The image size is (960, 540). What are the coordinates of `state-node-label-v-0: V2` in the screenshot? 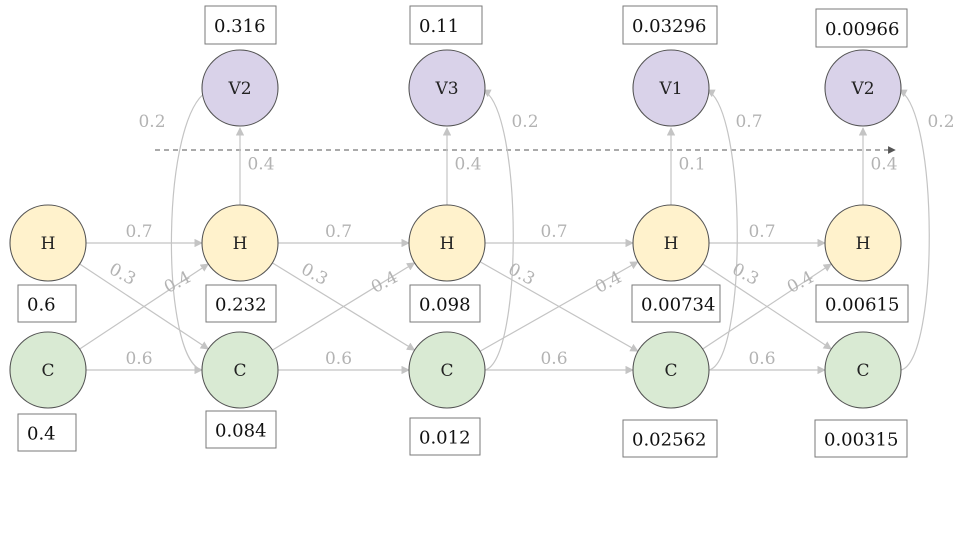 It's located at (239, 89).